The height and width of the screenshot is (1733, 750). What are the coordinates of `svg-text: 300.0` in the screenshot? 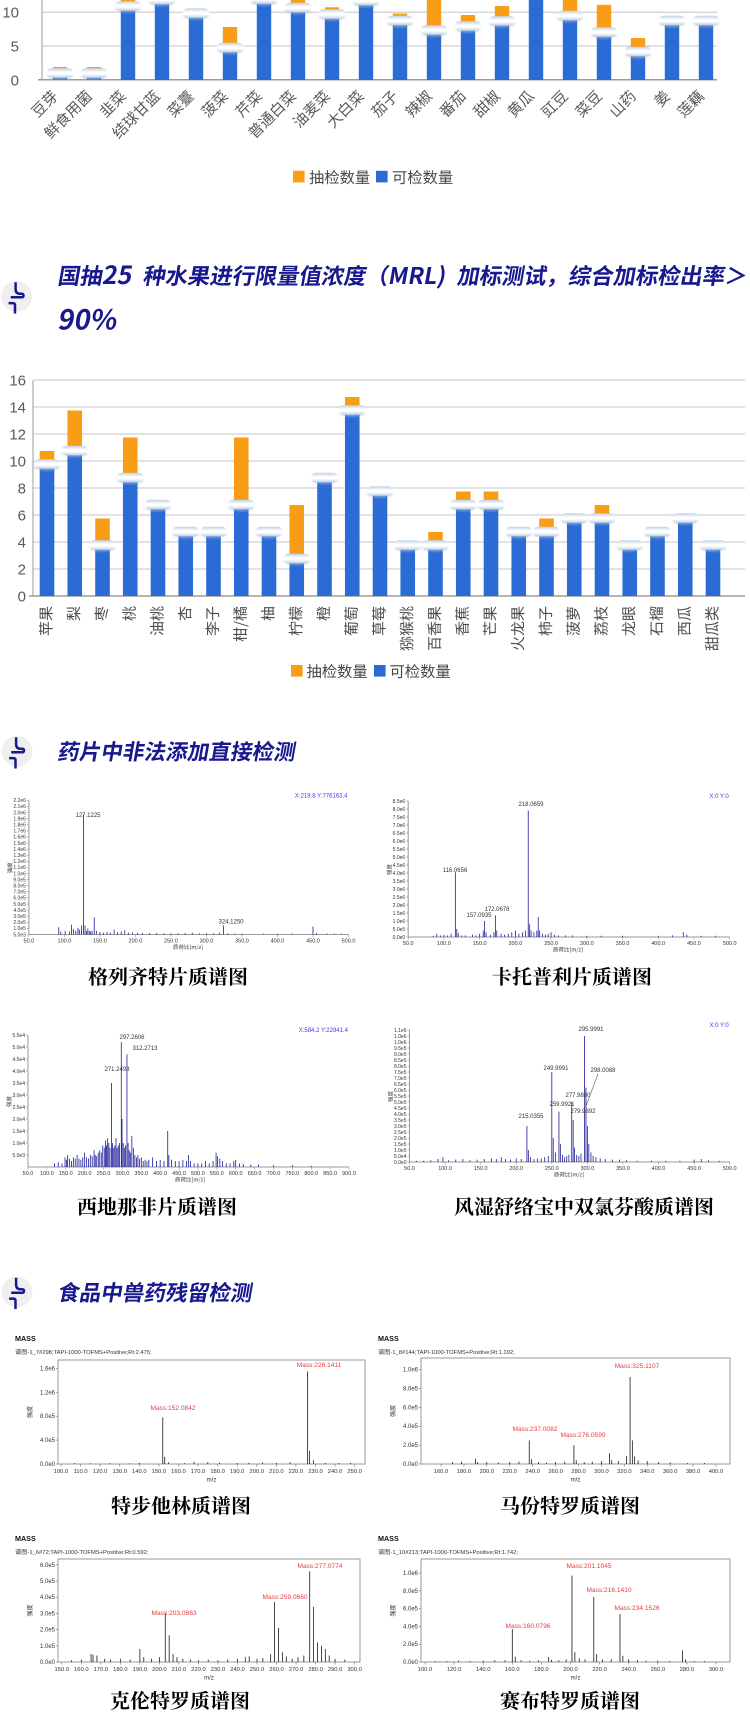 It's located at (587, 944).